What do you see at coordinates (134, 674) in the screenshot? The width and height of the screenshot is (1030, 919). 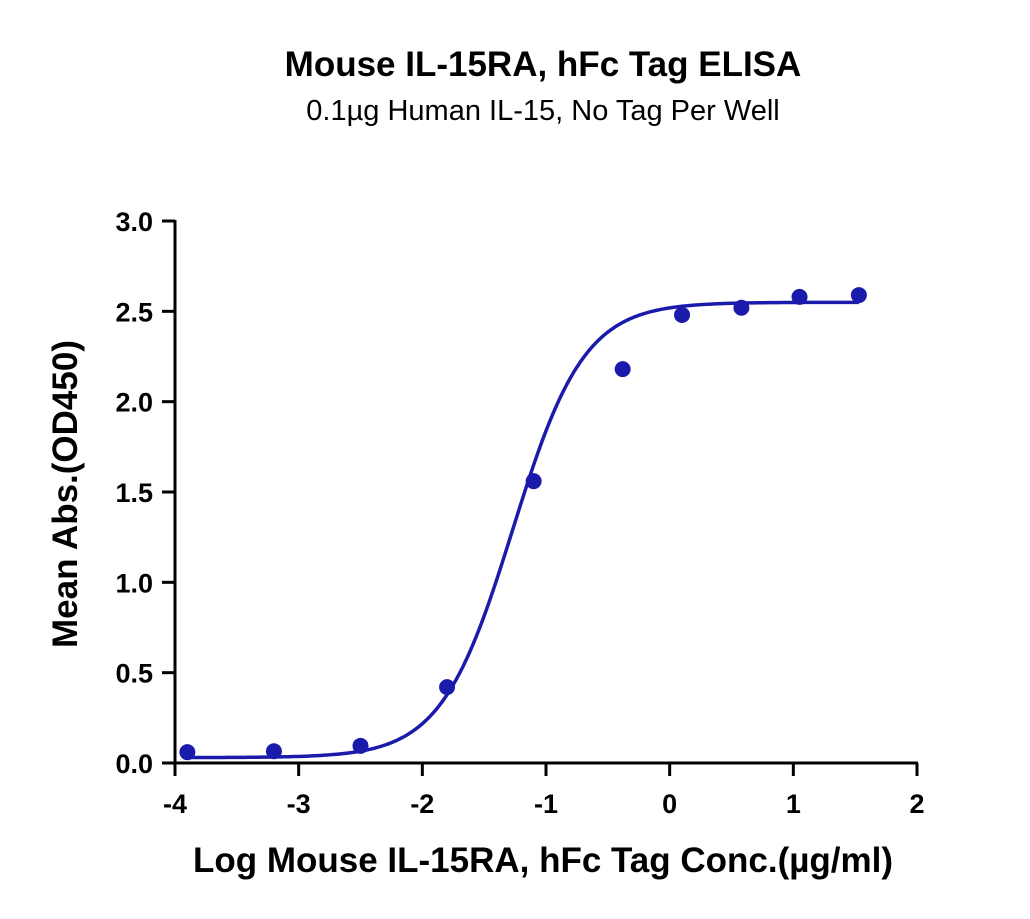 I see `y-tick-label: 0.5` at bounding box center [134, 674].